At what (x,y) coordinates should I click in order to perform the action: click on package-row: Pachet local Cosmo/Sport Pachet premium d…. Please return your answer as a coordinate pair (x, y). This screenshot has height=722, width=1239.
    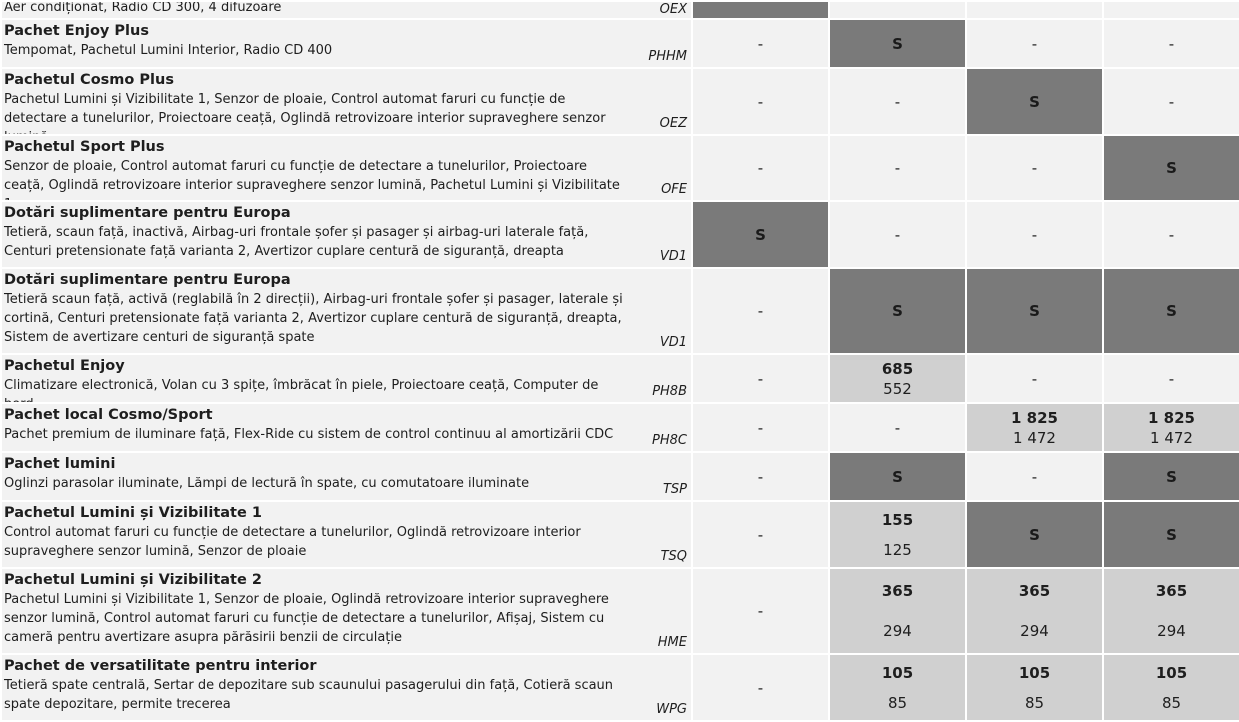
    Looking at the image, I should click on (619, 427).